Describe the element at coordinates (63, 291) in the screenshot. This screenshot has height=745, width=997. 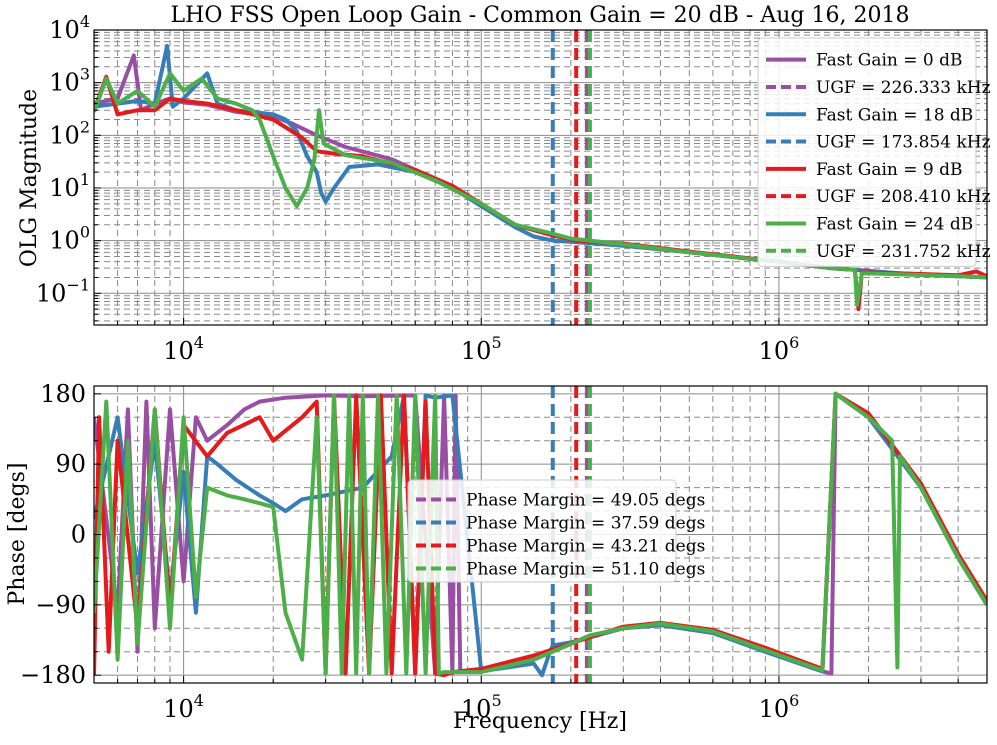
I see `y-tick-label: 10−1` at that location.